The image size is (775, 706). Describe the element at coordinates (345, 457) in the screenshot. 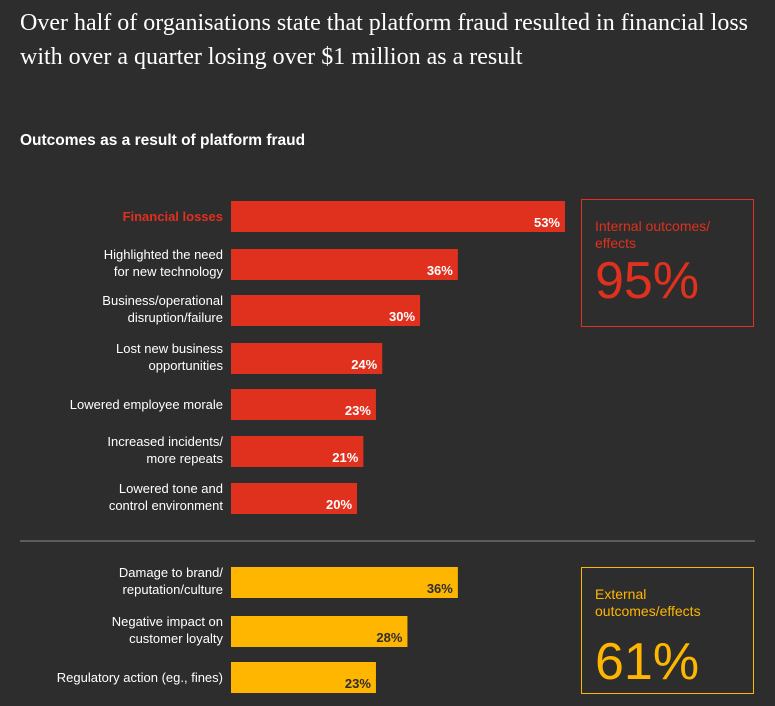

I see `value-label-increased-incidents-more-repeats: 21%` at that location.